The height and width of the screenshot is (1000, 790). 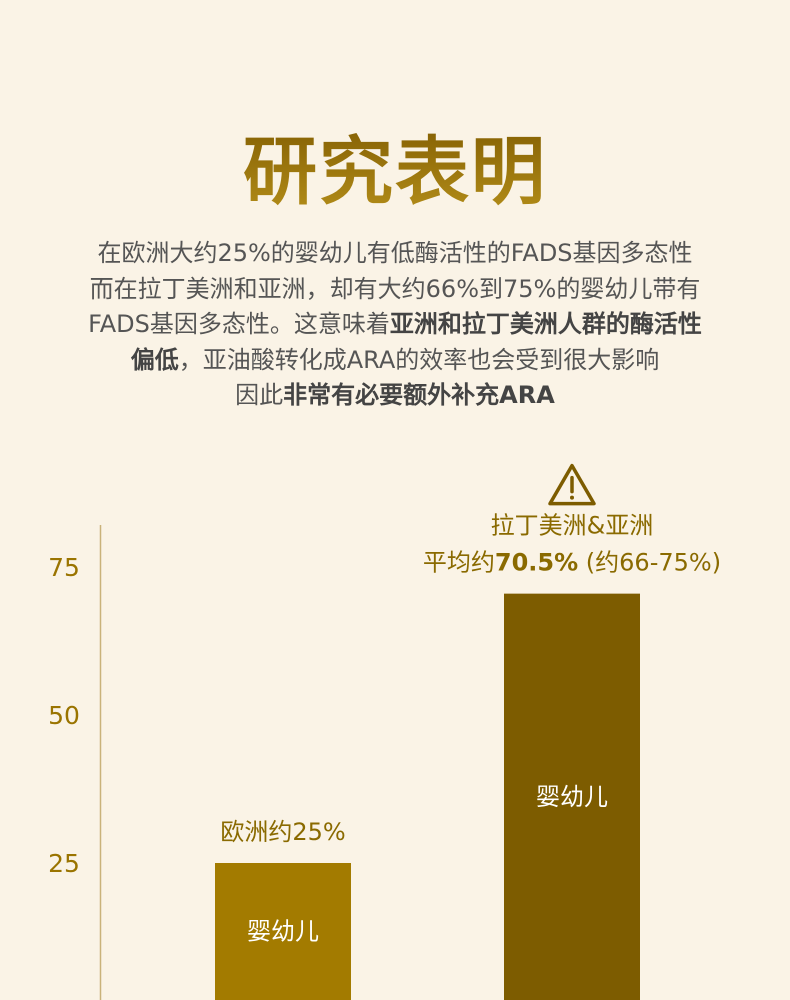 I want to click on paragraph-line: 在欧洲大约25%的婴幼儿有低酶活性的FADS基因多态性, so click(x=395, y=254).